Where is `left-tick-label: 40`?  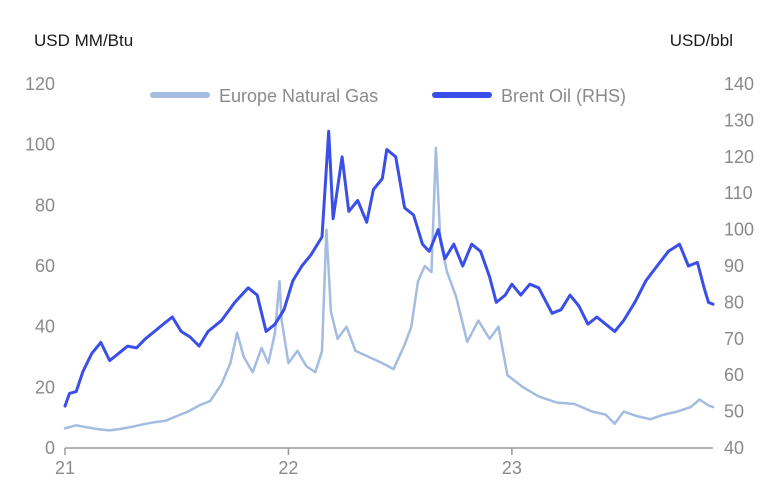 left-tick-label: 40 is located at coordinates (45, 327).